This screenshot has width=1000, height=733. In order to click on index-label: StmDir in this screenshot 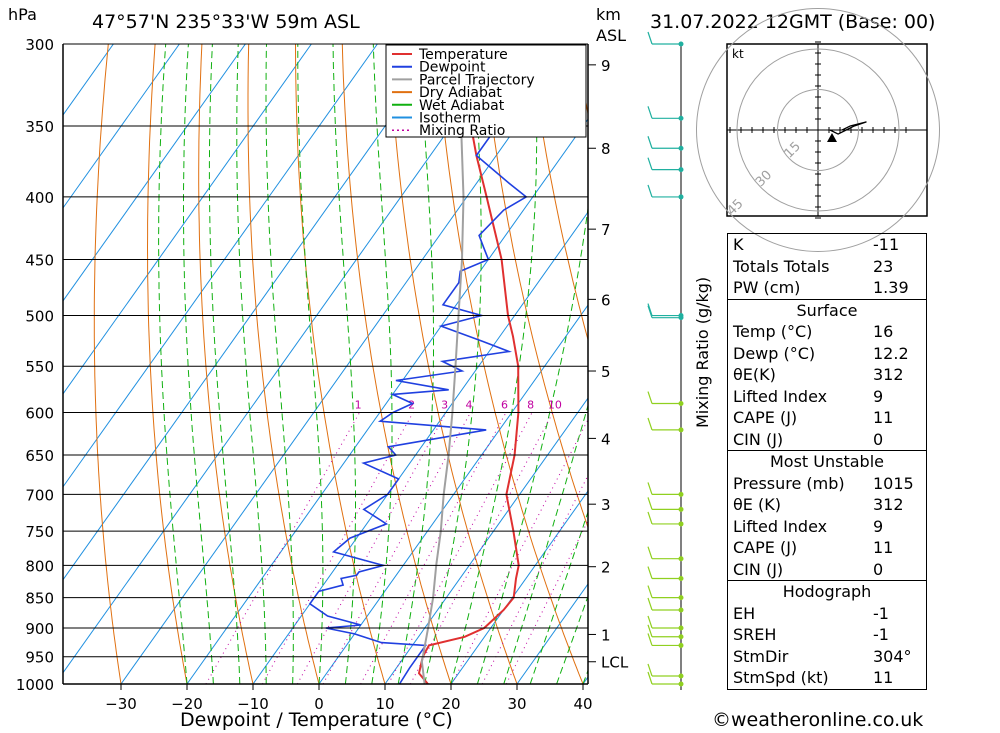, I will do `click(761, 656)`.